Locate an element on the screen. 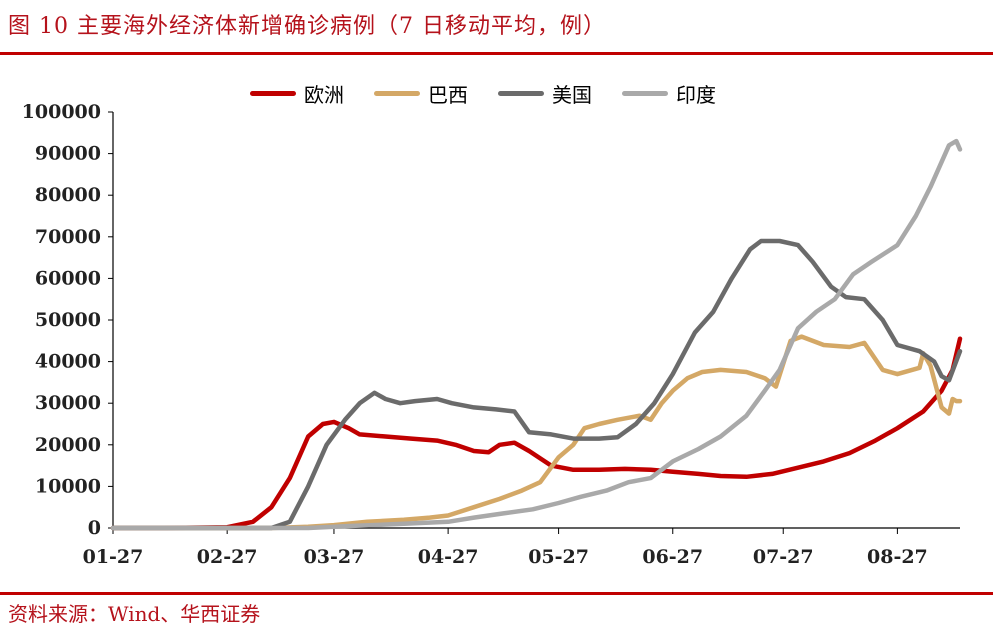  legend-item-3: 印度 is located at coordinates (669, 93).